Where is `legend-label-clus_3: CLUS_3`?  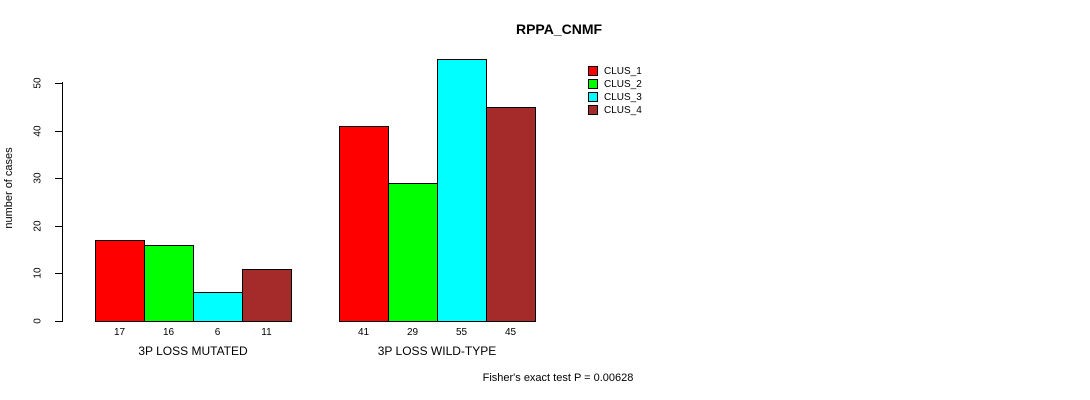
legend-label-clus_3: CLUS_3 is located at coordinates (623, 97).